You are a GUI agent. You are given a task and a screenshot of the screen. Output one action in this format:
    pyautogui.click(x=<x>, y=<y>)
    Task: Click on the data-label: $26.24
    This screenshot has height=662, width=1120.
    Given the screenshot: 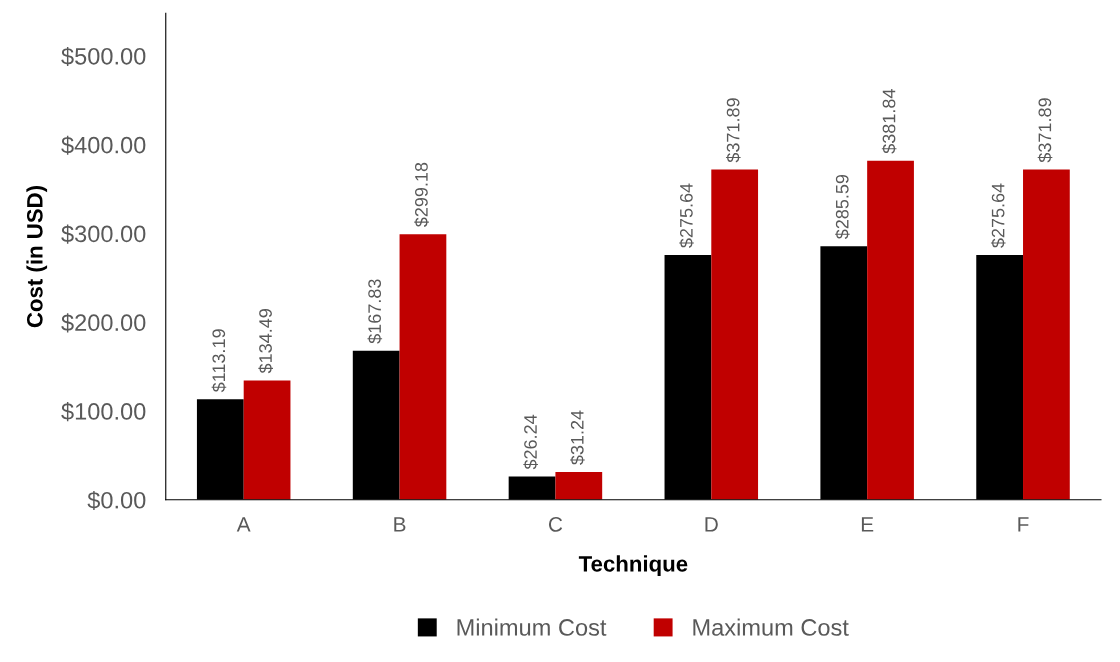 What is the action you would take?
    pyautogui.click(x=530, y=442)
    